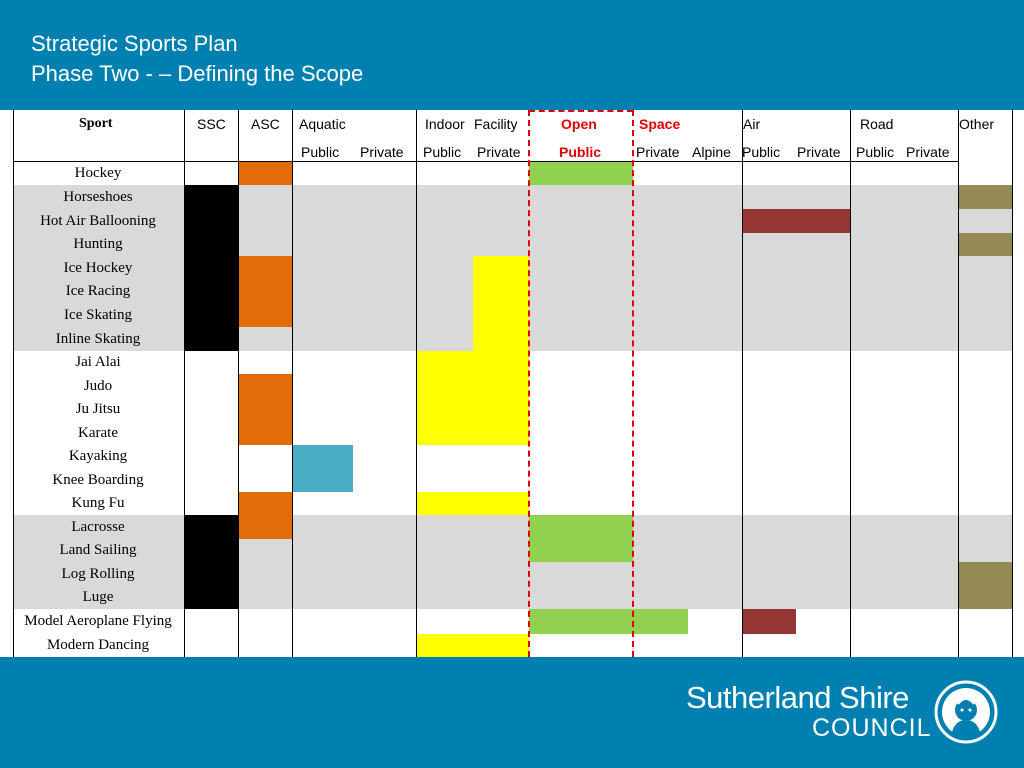  I want to click on subheader-road-public: Public, so click(875, 152).